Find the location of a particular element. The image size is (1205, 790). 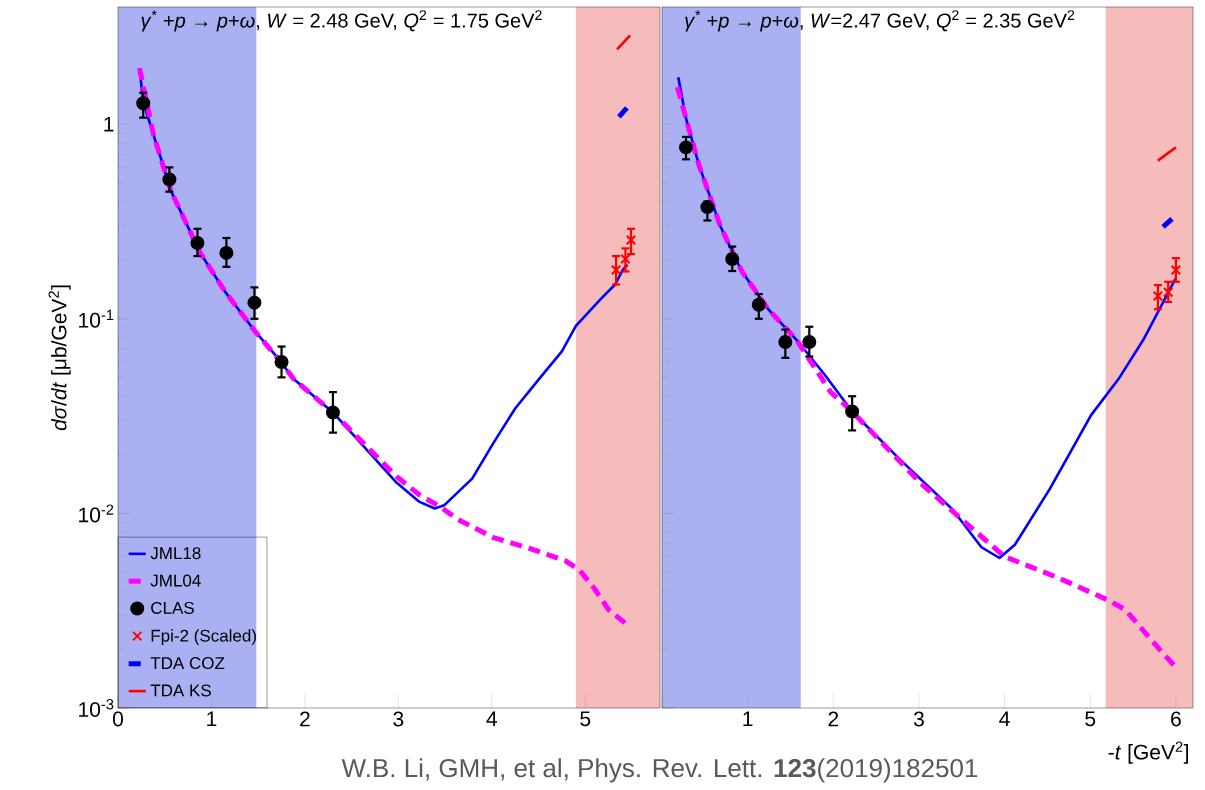

chart-title: γ$^{*}$ +p → p+ω, W = 2.48 GeV, Q$^{2}$ = 1.75 GeV$^{2}$ is located at coordinates (341, 21).